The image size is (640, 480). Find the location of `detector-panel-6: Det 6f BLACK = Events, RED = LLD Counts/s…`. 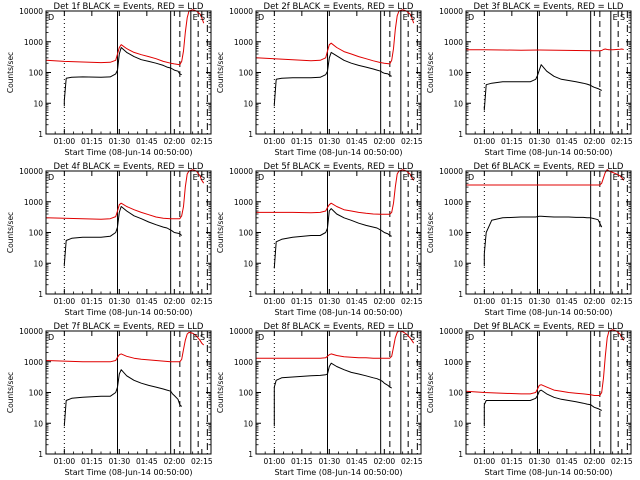

detector-panel-6: Det 6f BLACK = Events, RED = LLD Counts/s… is located at coordinates (529, 239).